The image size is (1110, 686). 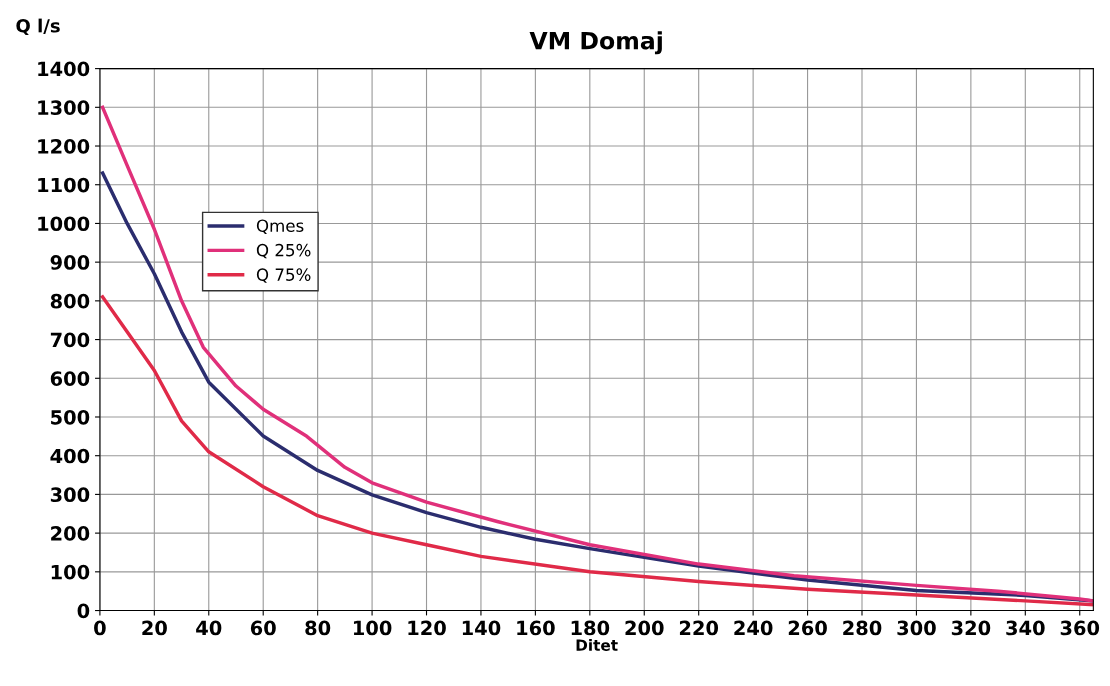 What do you see at coordinates (427, 628) in the screenshot?
I see `x-tick-label: 120` at bounding box center [427, 628].